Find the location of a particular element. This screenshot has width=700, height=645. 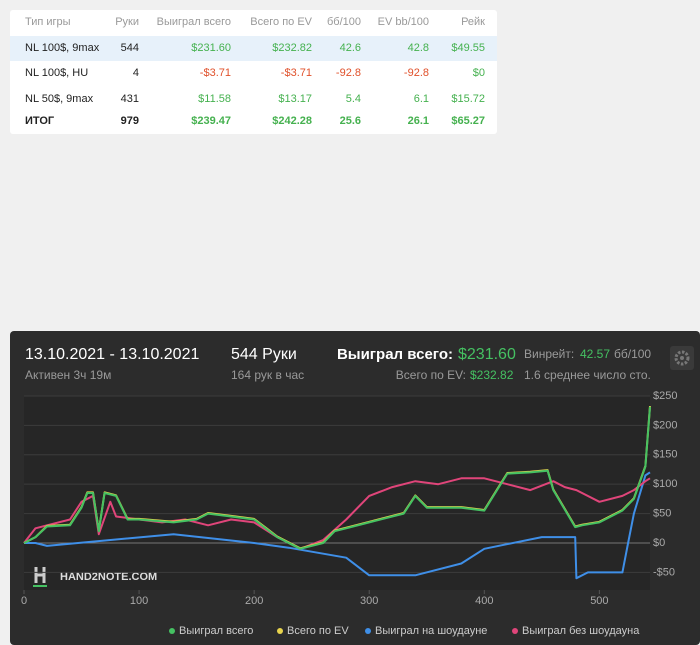

table-cell: $15.72 is located at coordinates (468, 99).